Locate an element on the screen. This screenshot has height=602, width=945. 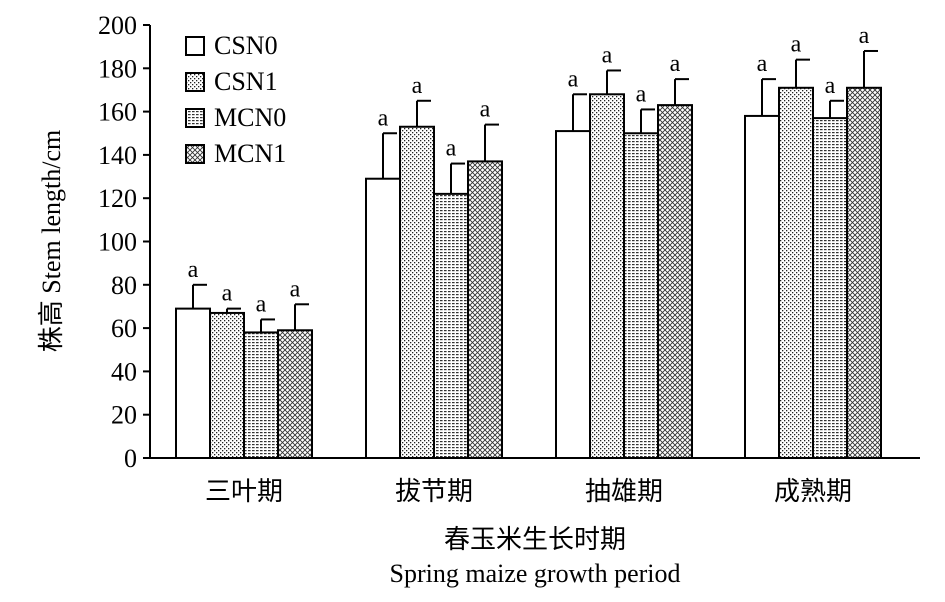
y-tick-label: 160 is located at coordinates (117, 112).